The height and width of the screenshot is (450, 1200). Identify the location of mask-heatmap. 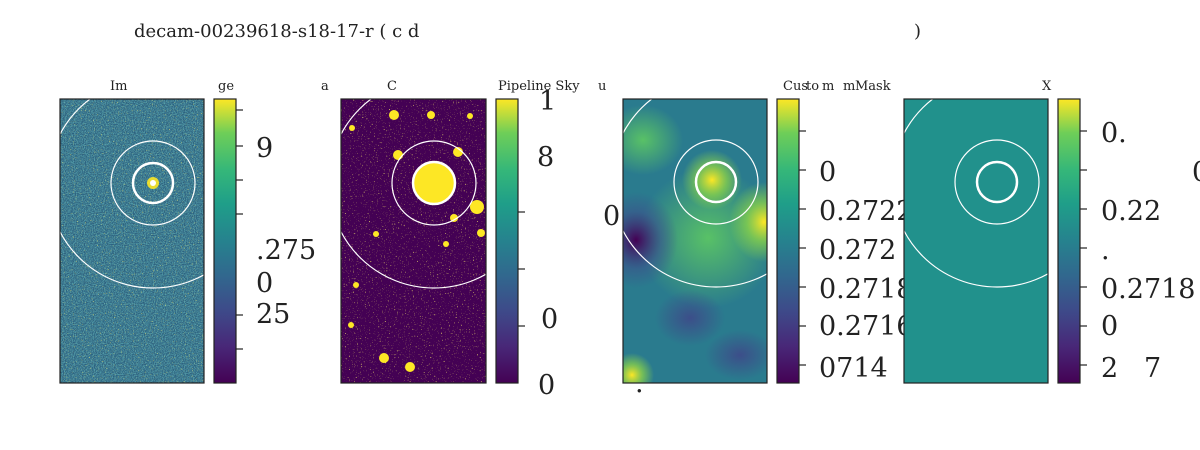
(413, 241).